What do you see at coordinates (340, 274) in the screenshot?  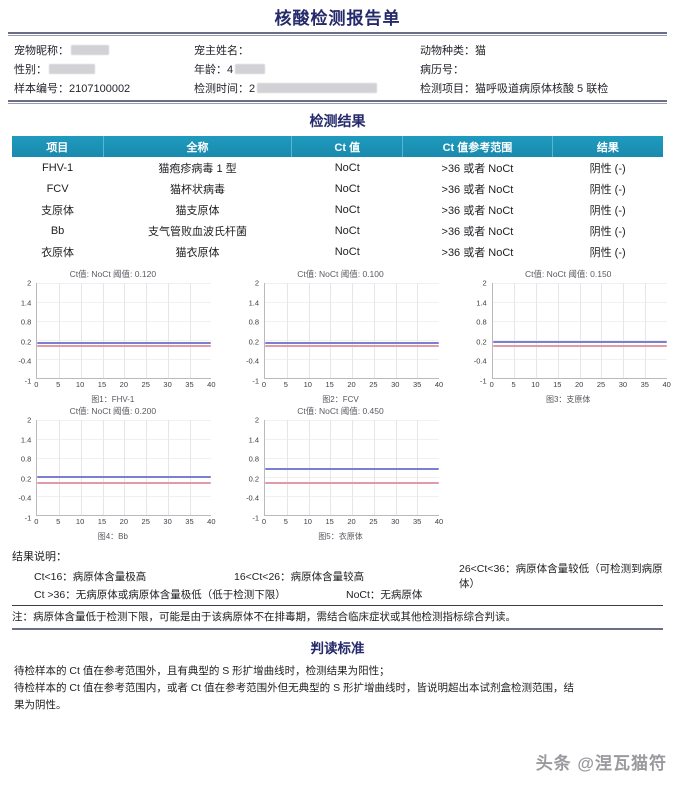 I see `chart-title: Ct值: NoCt 阈值: 0.100` at bounding box center [340, 274].